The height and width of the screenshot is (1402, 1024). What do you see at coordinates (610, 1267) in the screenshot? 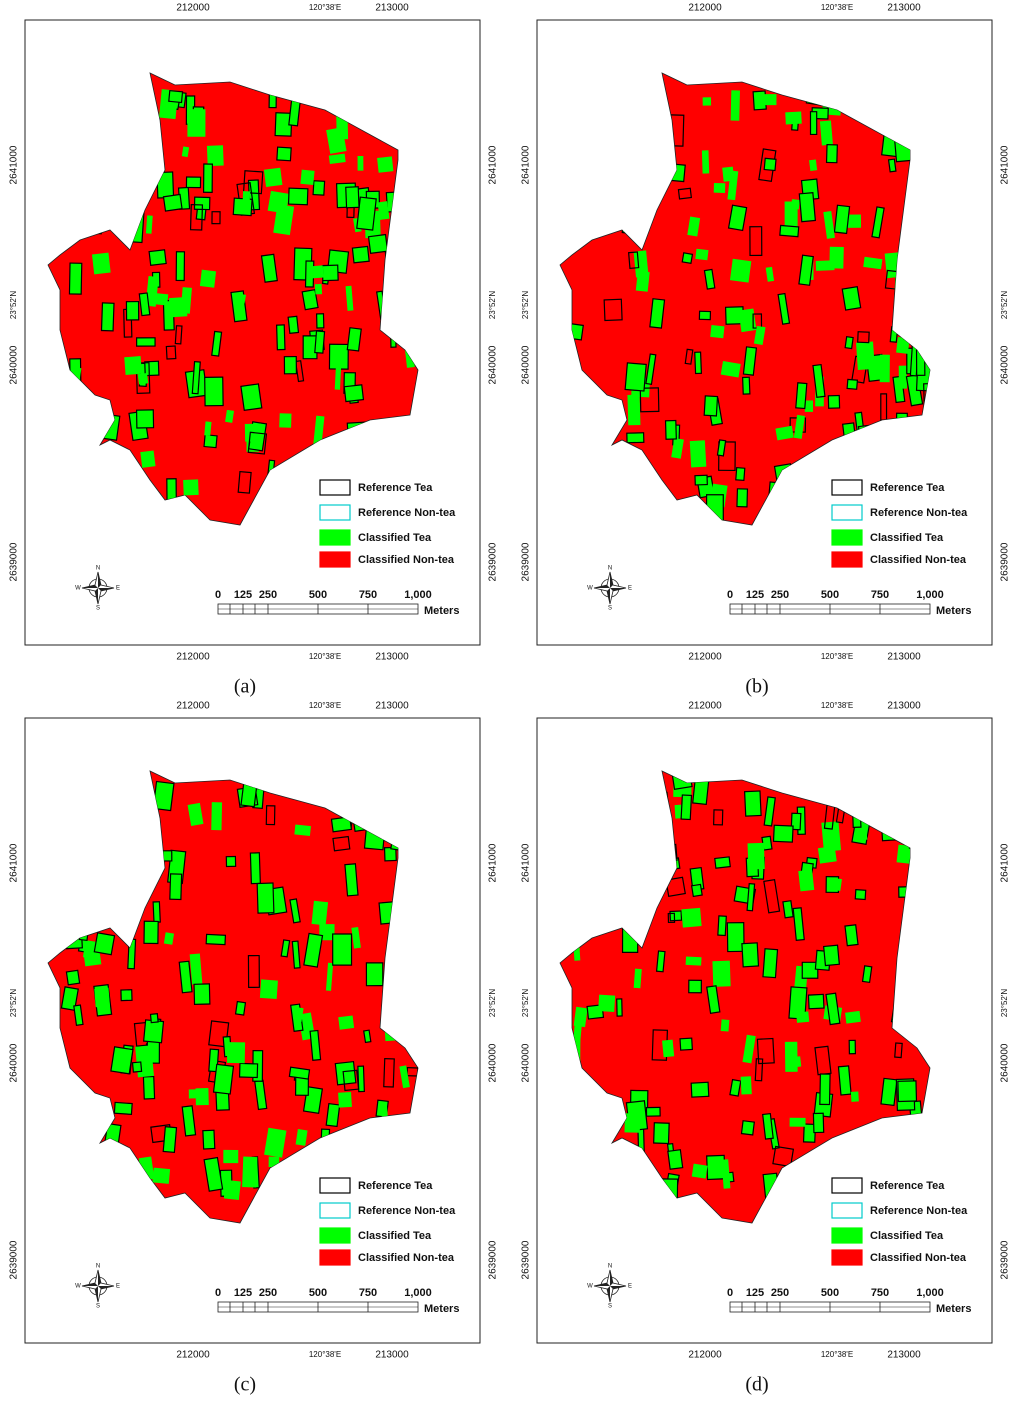
I see `compass-letter: N` at bounding box center [610, 1267].